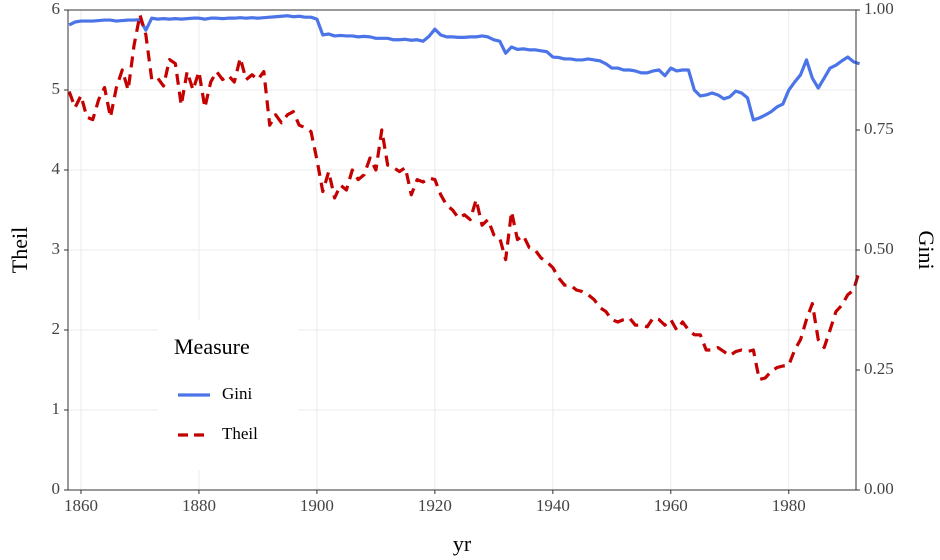 The height and width of the screenshot is (560, 940). Describe the element at coordinates (199, 505) in the screenshot. I see `x-tick-label: 1880` at that location.